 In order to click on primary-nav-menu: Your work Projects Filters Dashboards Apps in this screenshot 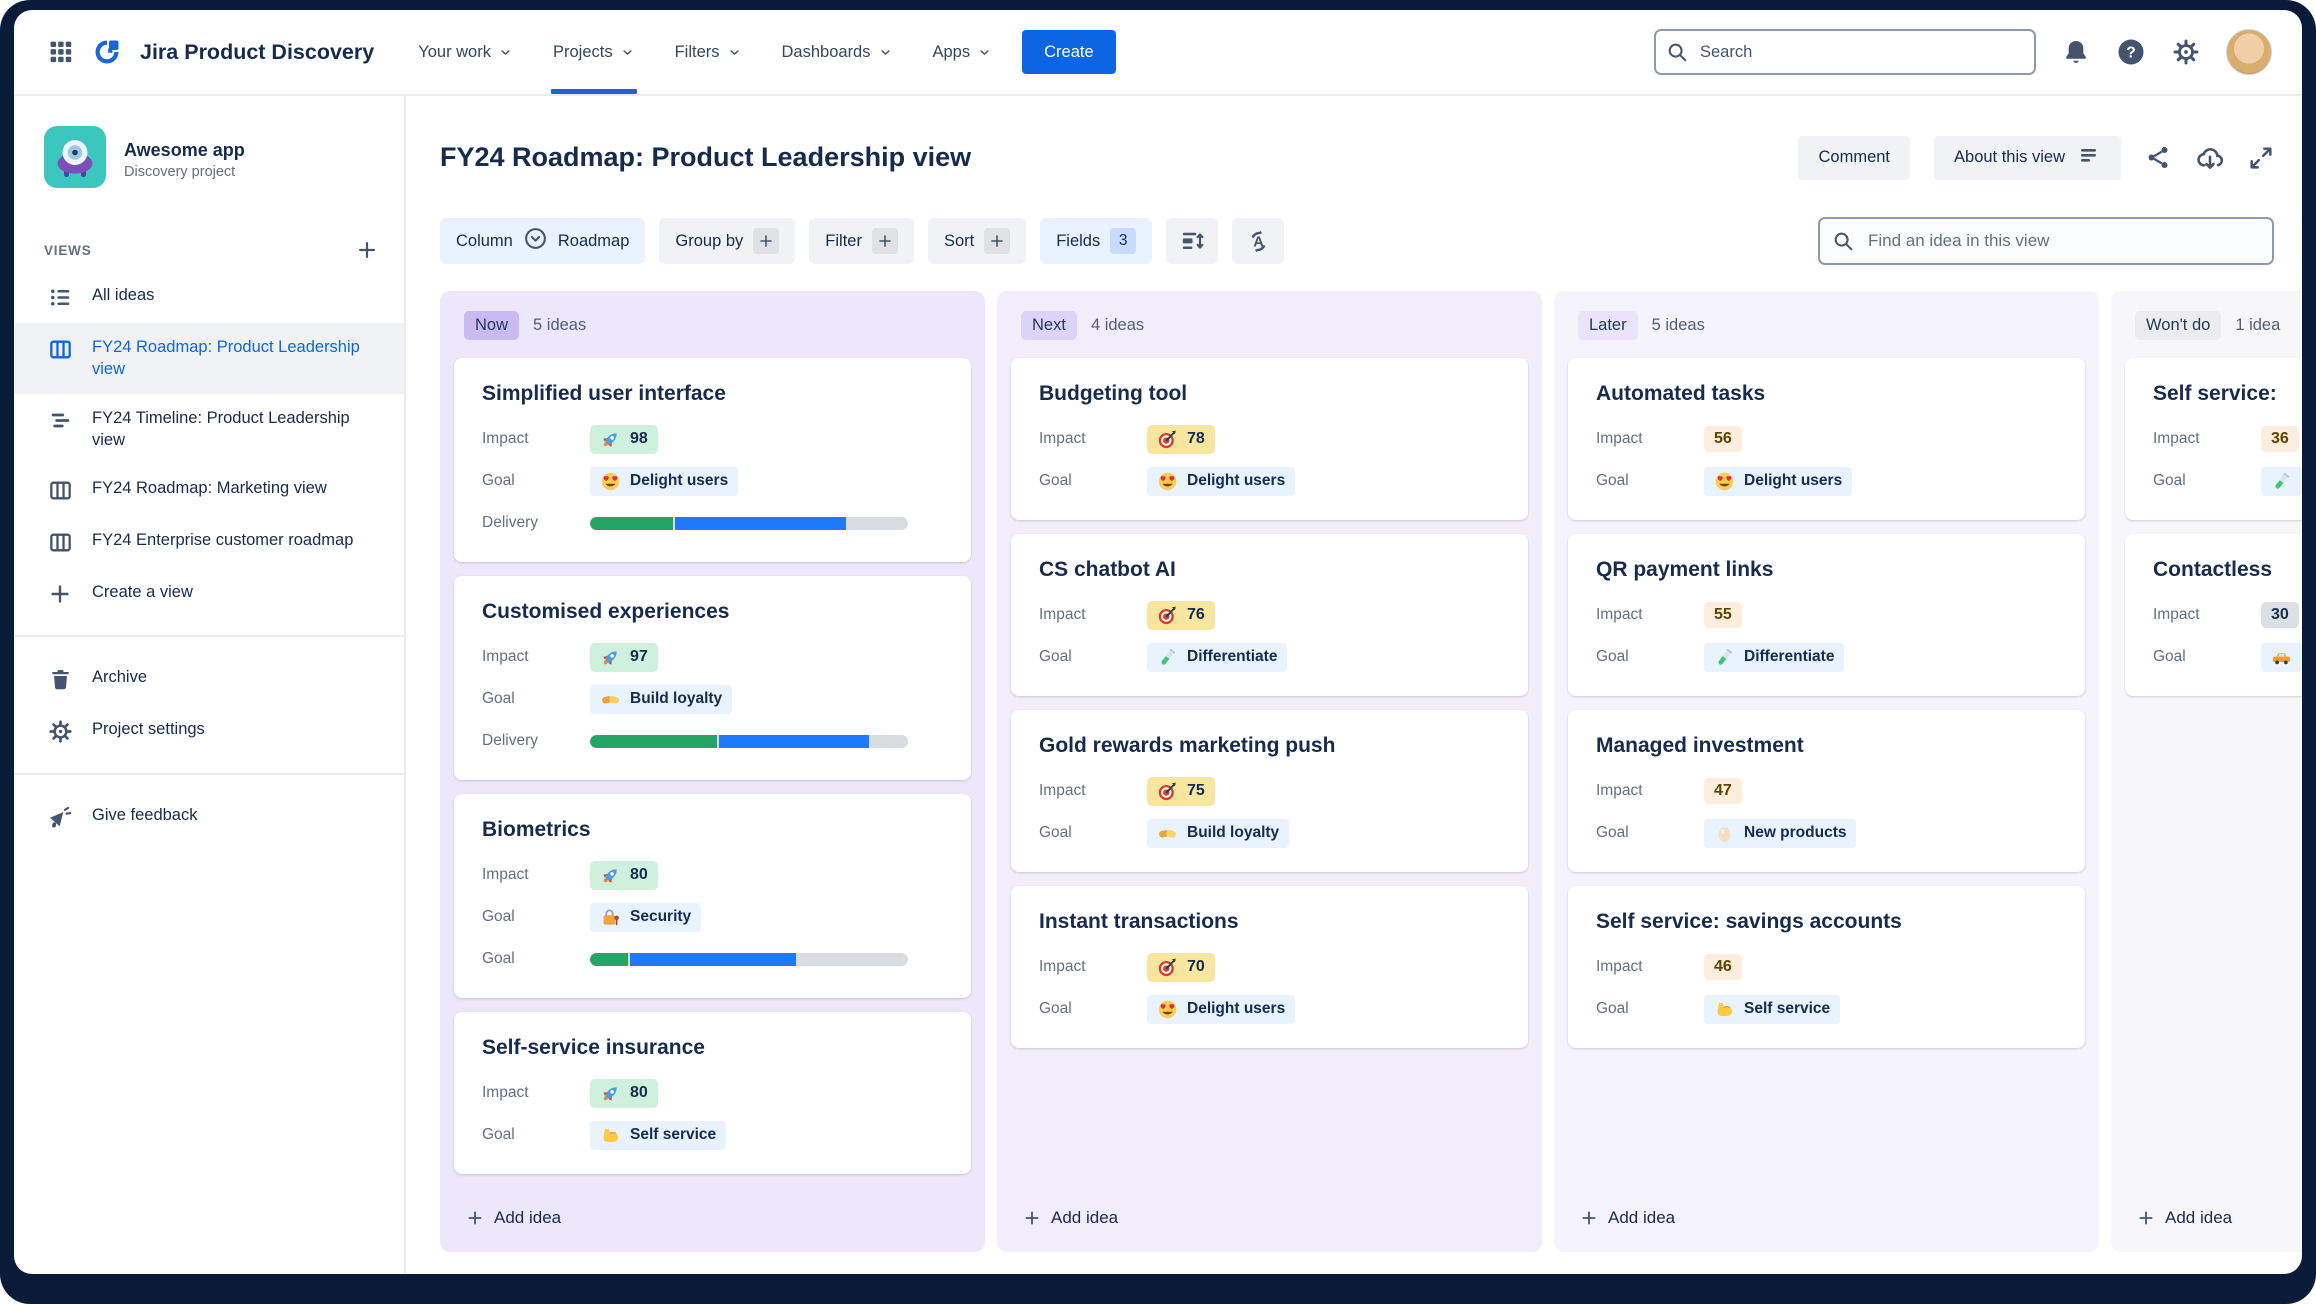, I will do `click(705, 52)`.